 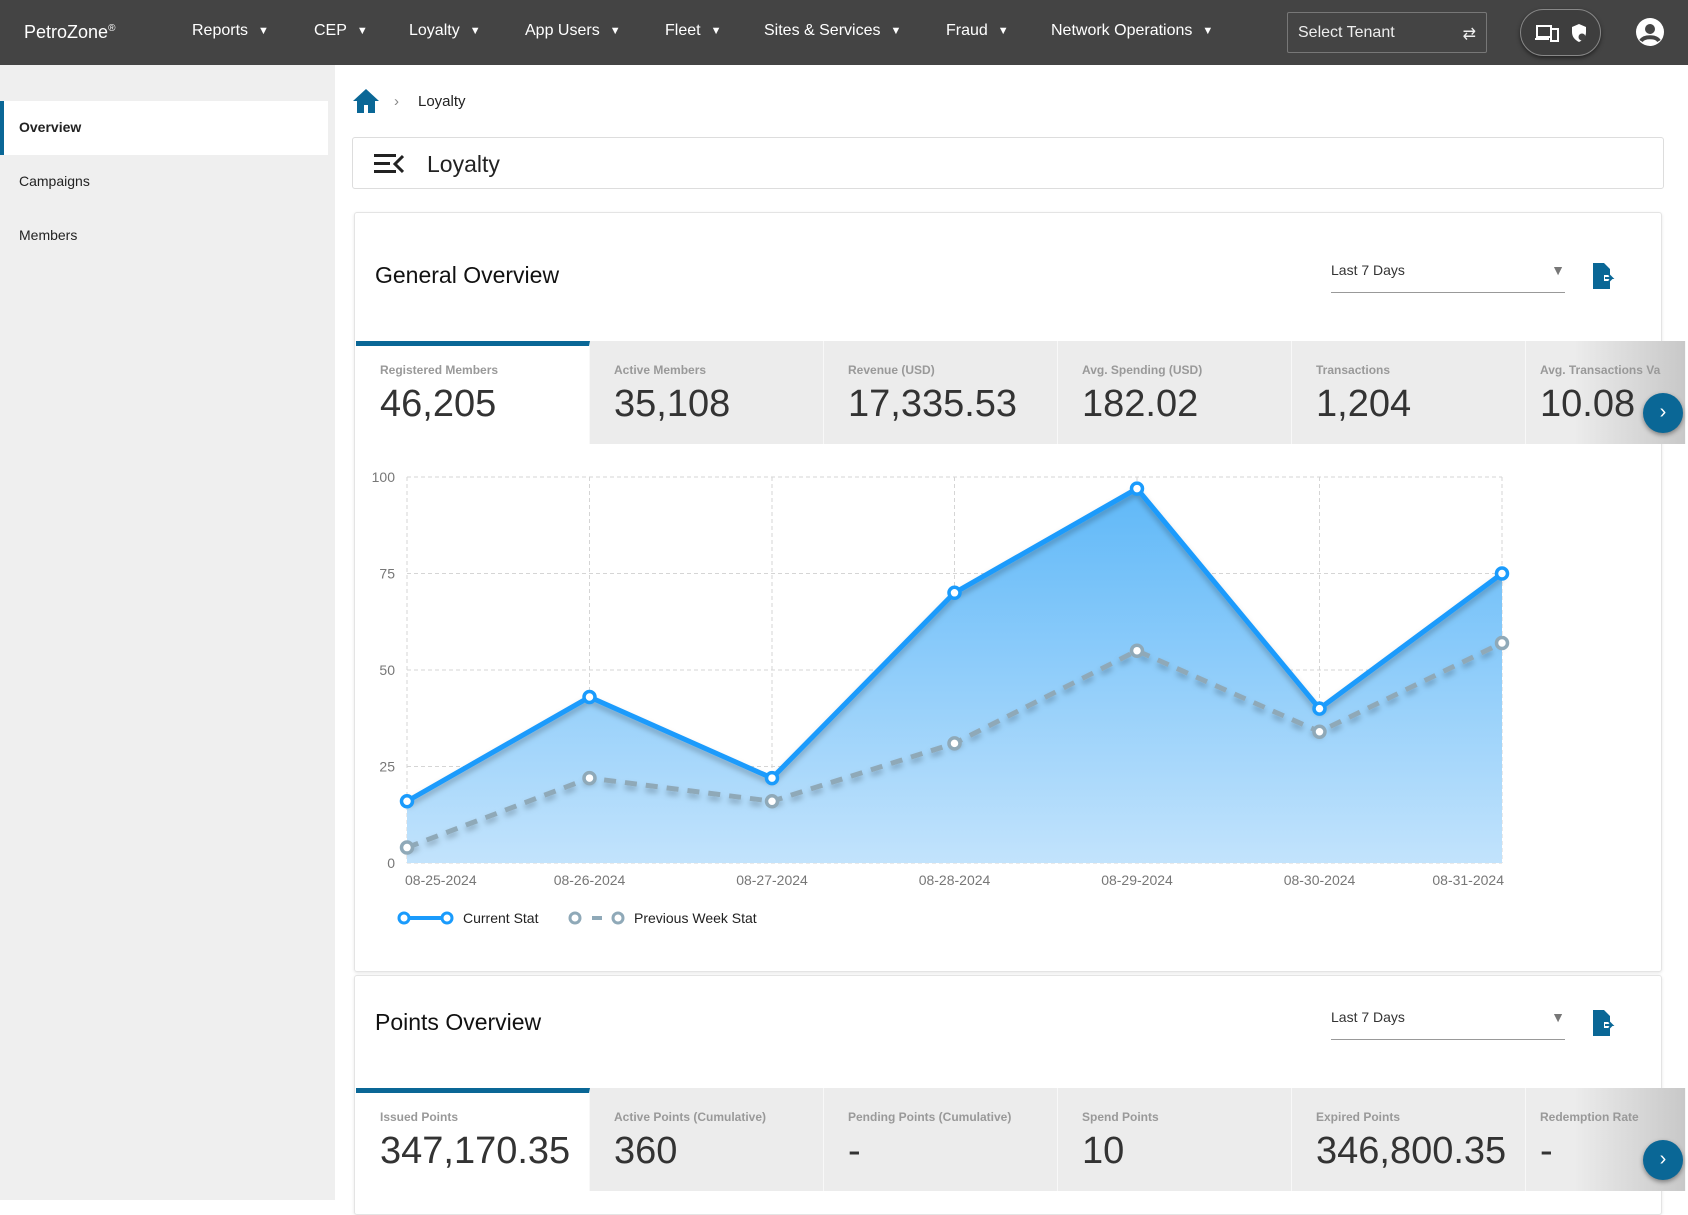 I want to click on shield-icon, so click(x=1578, y=32).